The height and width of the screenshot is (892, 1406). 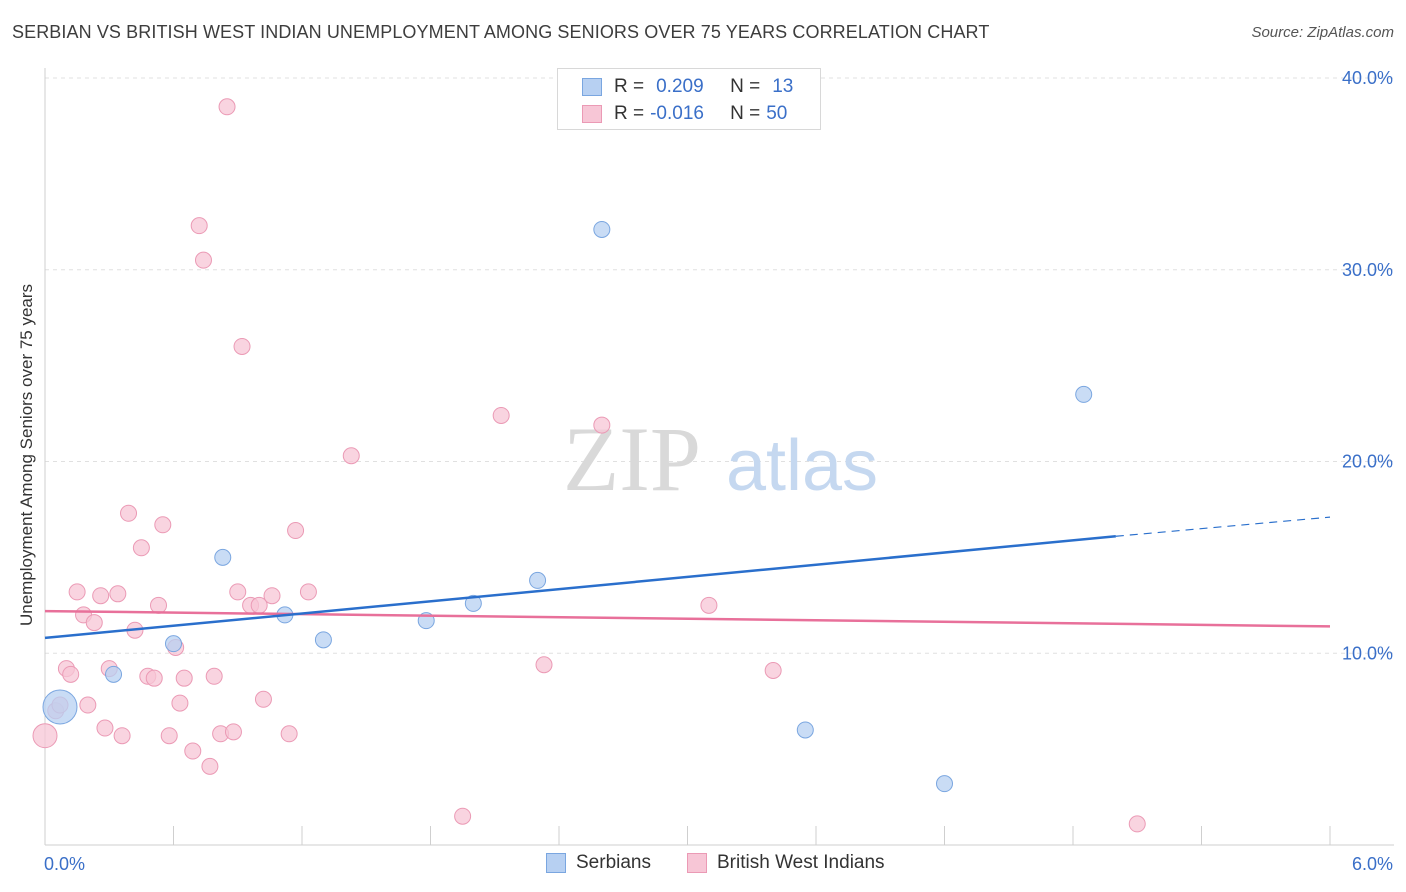 I want to click on x-tick-label: 0.0%, so click(x=64, y=864).